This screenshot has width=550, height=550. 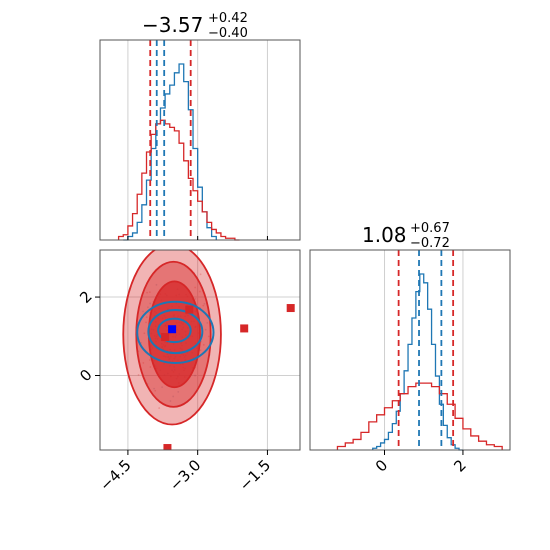 I want to click on blue-marker, so click(x=172, y=329).